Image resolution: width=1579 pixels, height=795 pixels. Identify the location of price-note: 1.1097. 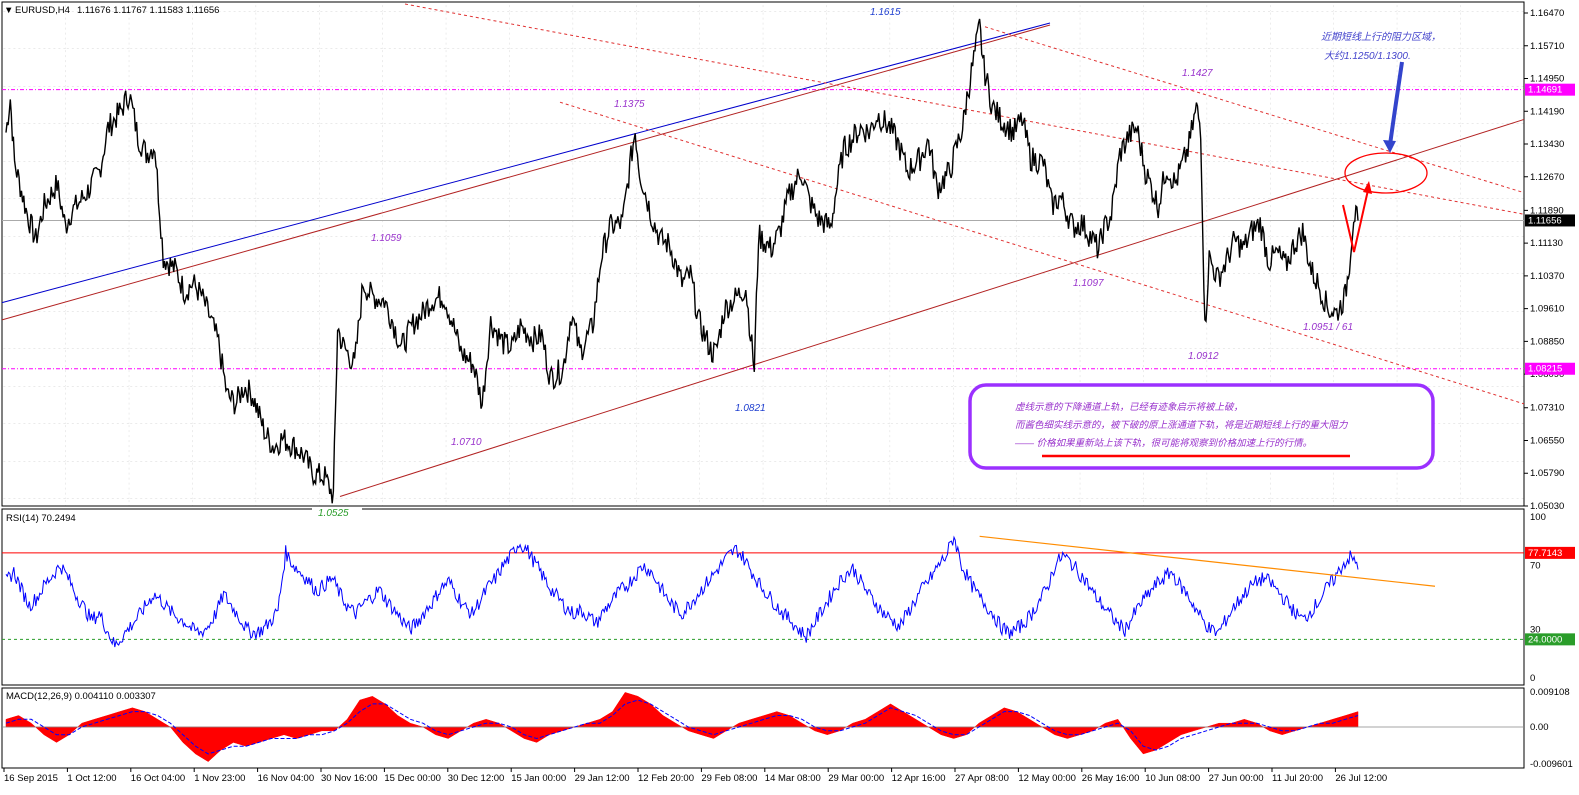
(1088, 283).